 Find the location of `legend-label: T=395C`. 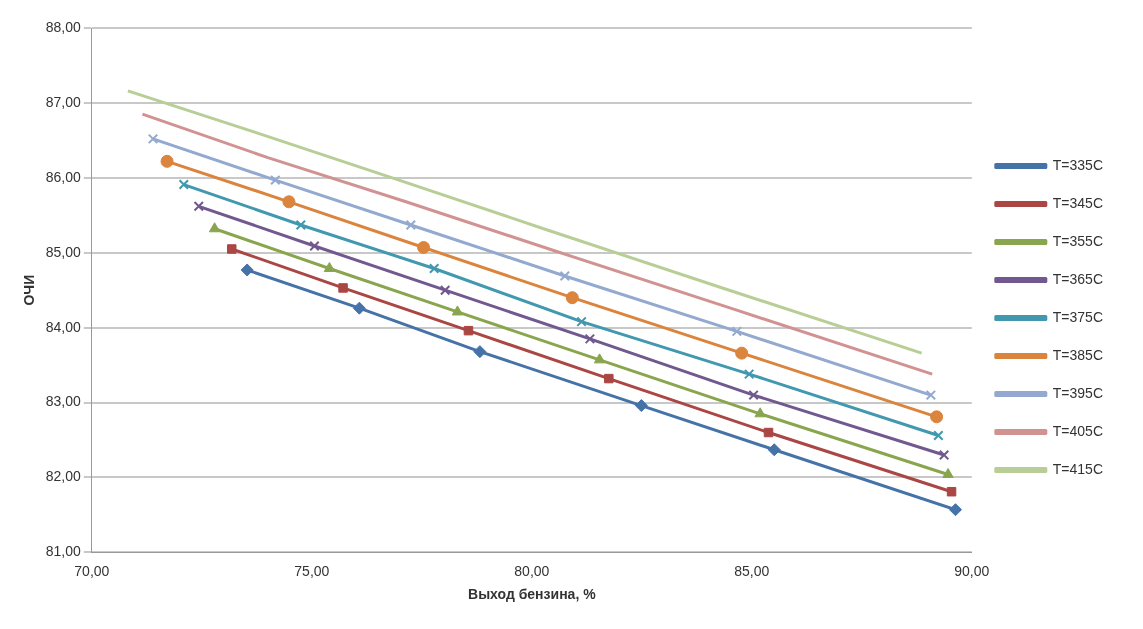

legend-label: T=395C is located at coordinates (1078, 392).